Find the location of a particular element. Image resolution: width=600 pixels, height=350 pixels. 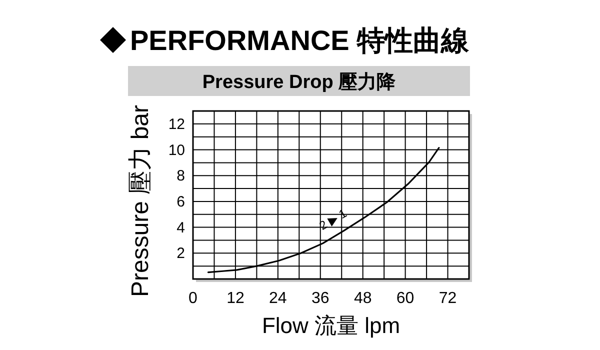

x-tick-label: 24 is located at coordinates (278, 298).